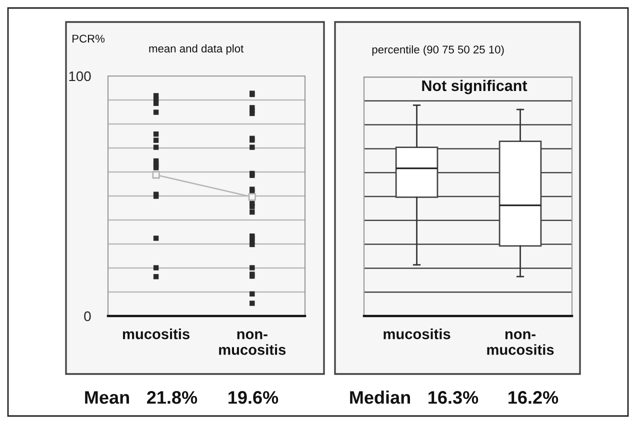 This screenshot has height=424, width=636. What do you see at coordinates (88, 38) in the screenshot?
I see `y-axis-title: PCR%` at bounding box center [88, 38].